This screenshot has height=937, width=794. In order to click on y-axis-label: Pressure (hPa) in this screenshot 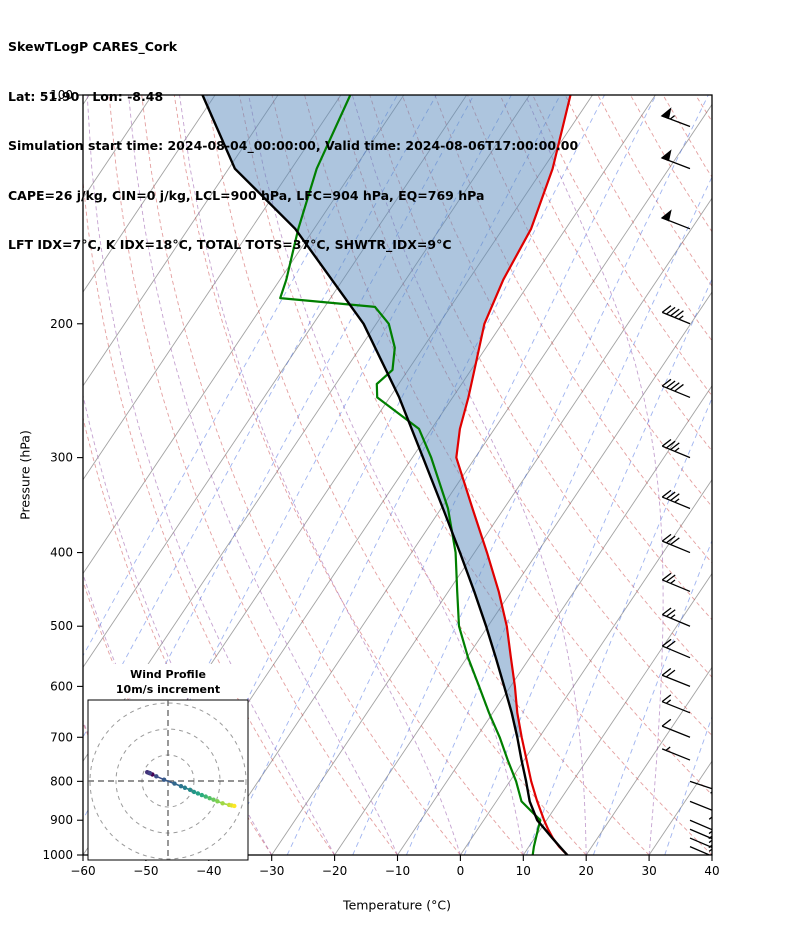, I will do `click(25, 475)`.